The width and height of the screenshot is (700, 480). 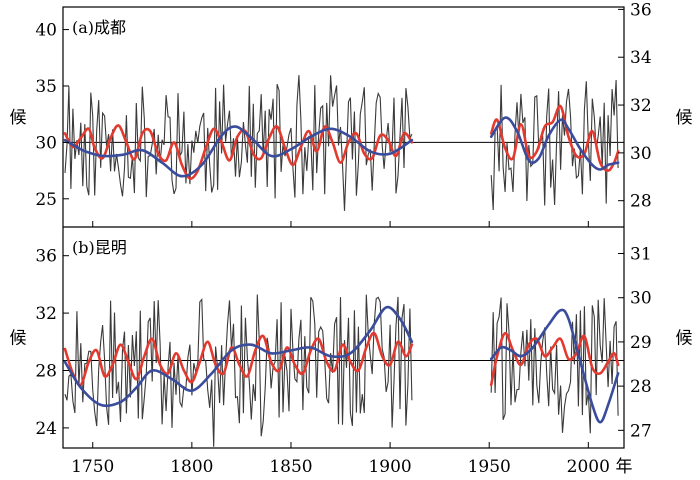 What do you see at coordinates (290, 467) in the screenshot?
I see `x-tick-label: 1850` at bounding box center [290, 467].